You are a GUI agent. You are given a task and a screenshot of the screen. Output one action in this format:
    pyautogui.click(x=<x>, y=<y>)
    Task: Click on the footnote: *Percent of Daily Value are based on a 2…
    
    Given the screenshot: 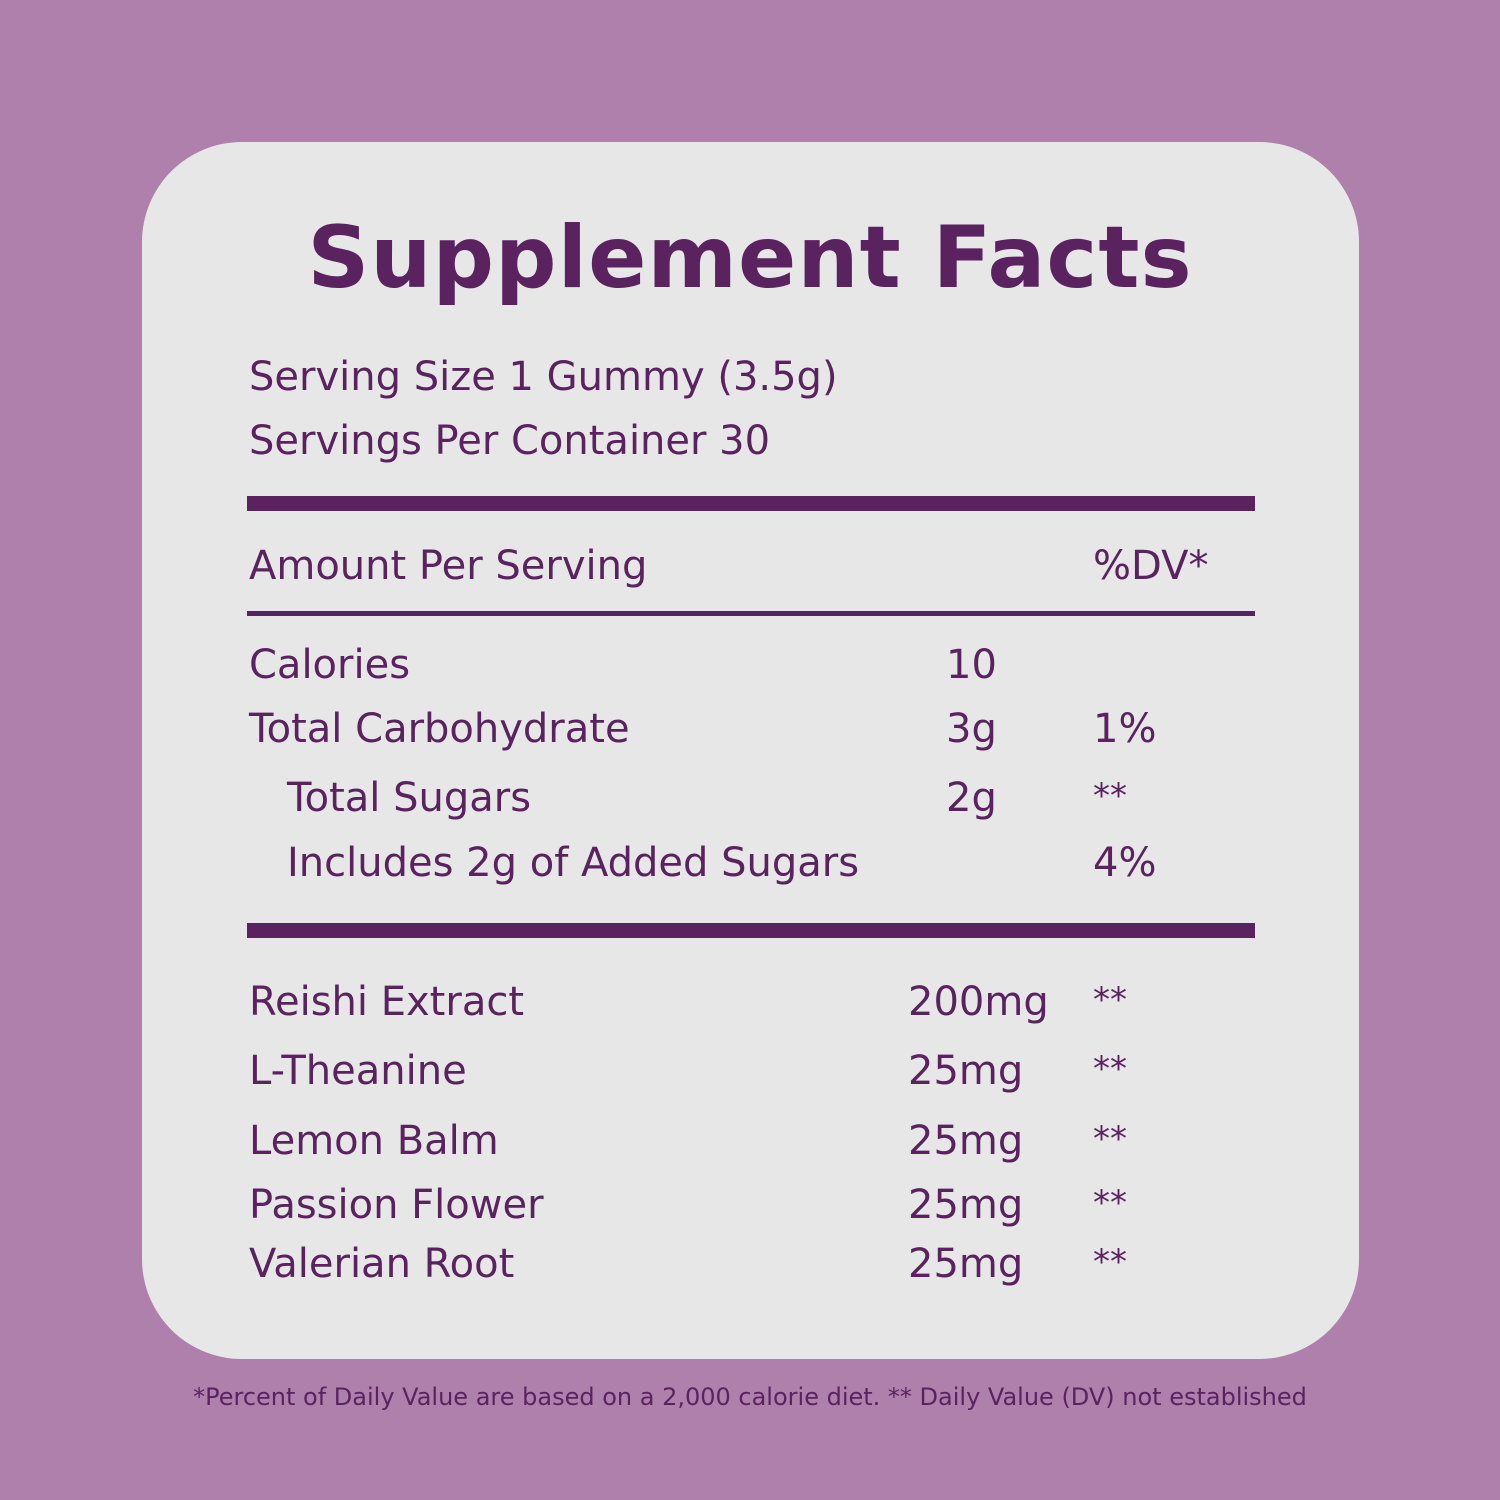 What is the action you would take?
    pyautogui.click(x=750, y=1397)
    